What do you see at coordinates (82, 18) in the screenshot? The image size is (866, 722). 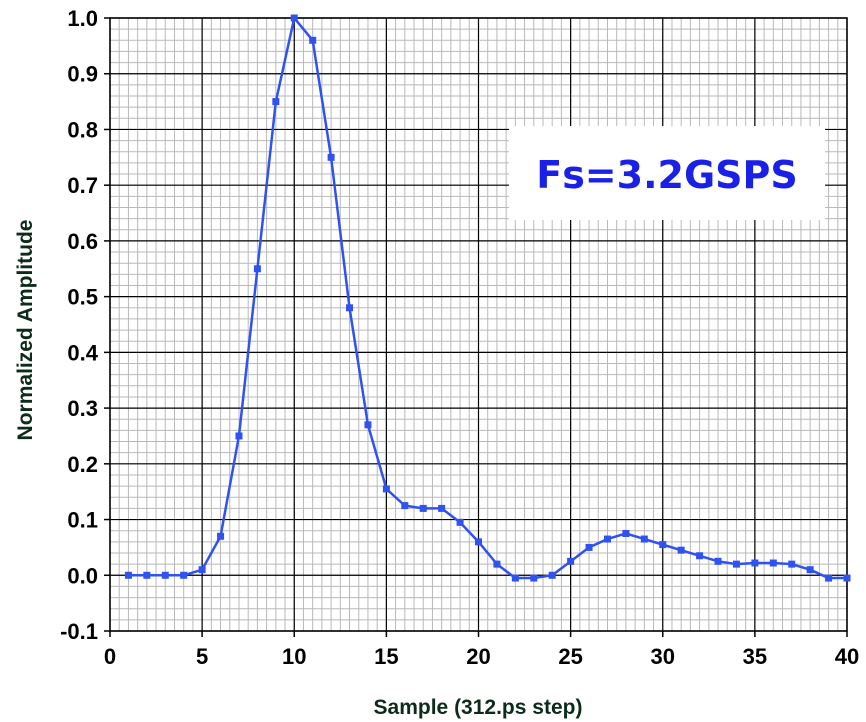 I see `y-tick-label: 1.0` at bounding box center [82, 18].